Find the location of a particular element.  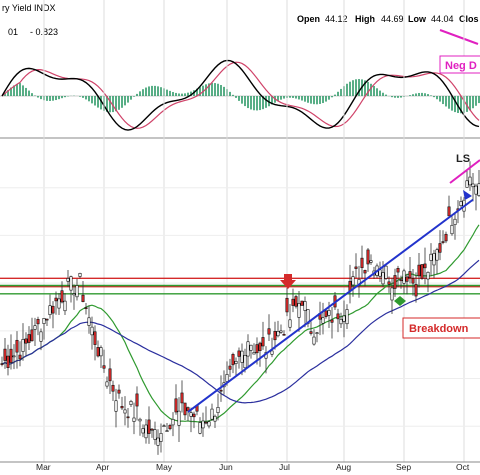

down-arrow-icon is located at coordinates (288, 281).